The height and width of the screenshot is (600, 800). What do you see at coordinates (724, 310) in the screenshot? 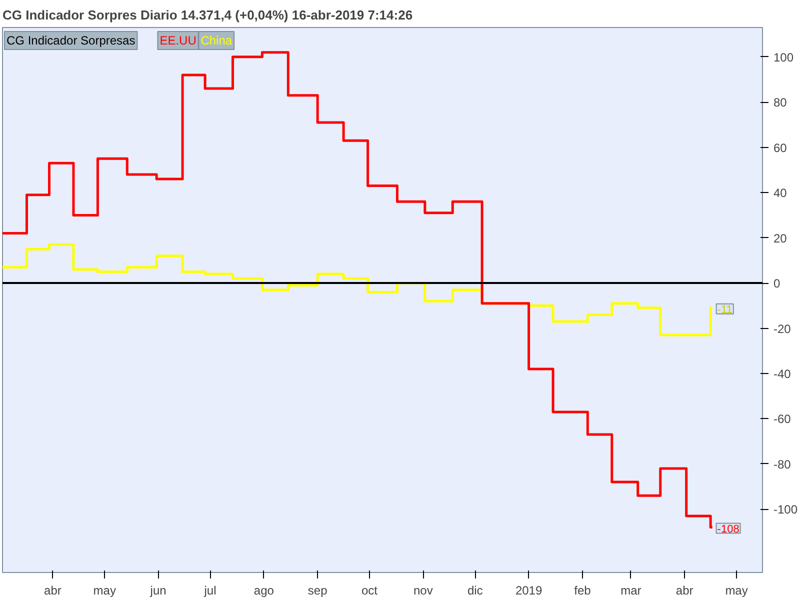
I see `annotation: -11` at bounding box center [724, 310].